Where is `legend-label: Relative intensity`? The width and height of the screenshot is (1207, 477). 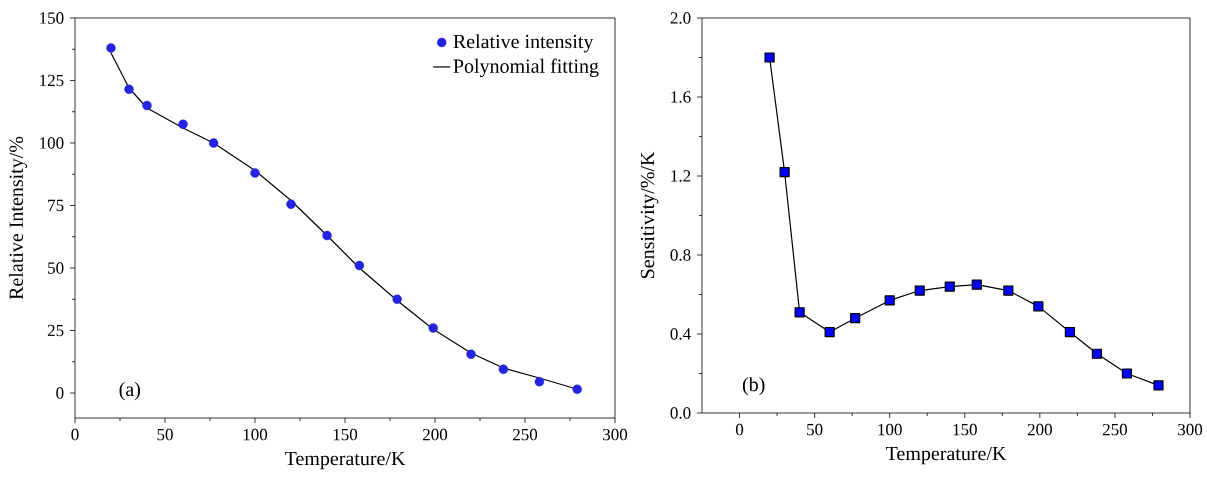
legend-label: Relative intensity is located at coordinates (523, 43).